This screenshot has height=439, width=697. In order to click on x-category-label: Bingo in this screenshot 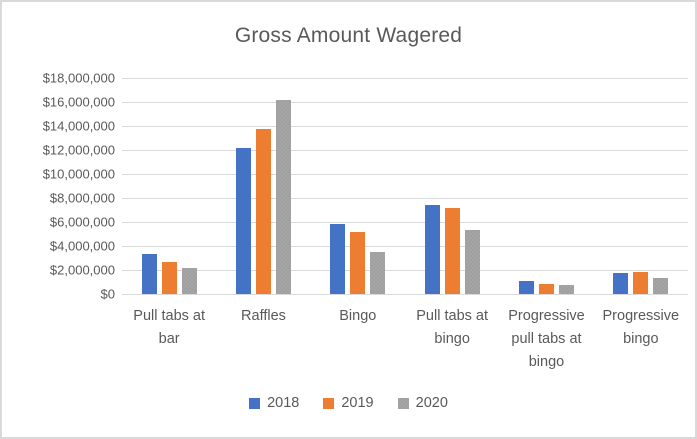, I will do `click(358, 316)`.